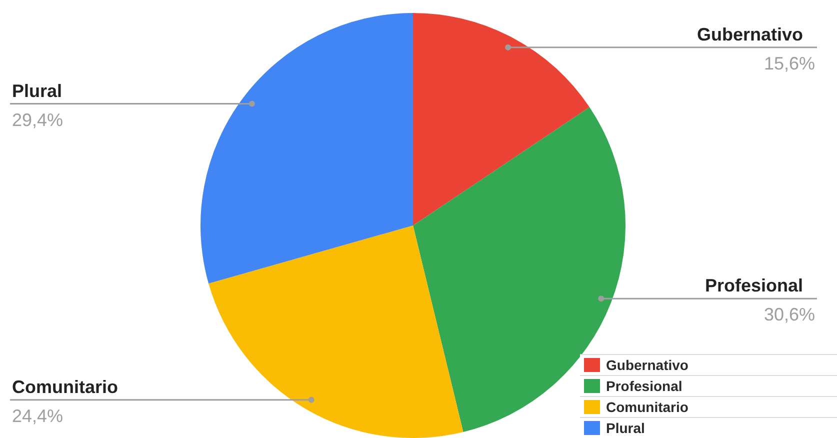  I want to click on slice-label: Gubernativo, so click(750, 34).